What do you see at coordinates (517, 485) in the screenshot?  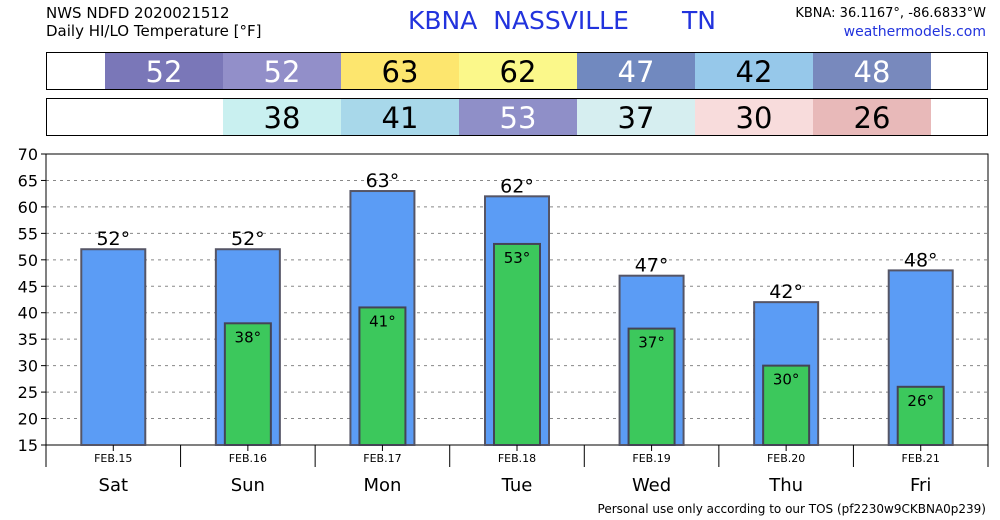 I see `day-label: Tue` at bounding box center [517, 485].